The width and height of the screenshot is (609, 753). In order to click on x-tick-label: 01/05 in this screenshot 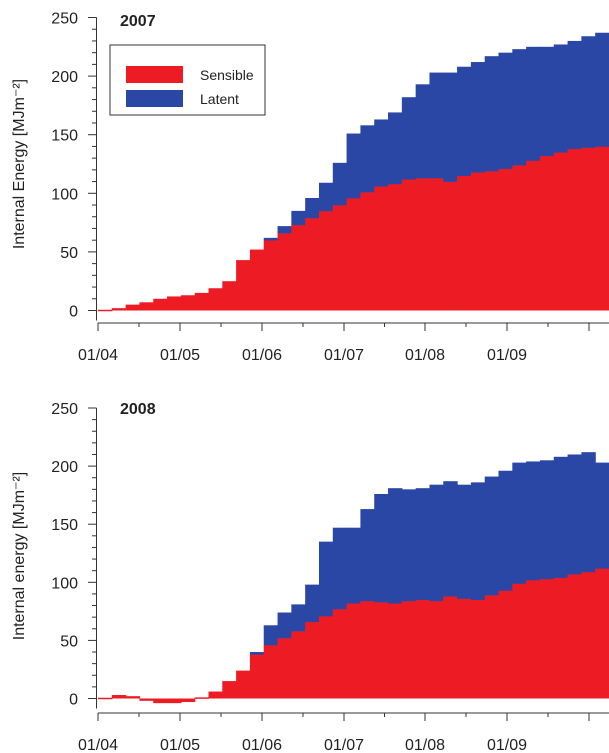, I will do `click(180, 355)`.